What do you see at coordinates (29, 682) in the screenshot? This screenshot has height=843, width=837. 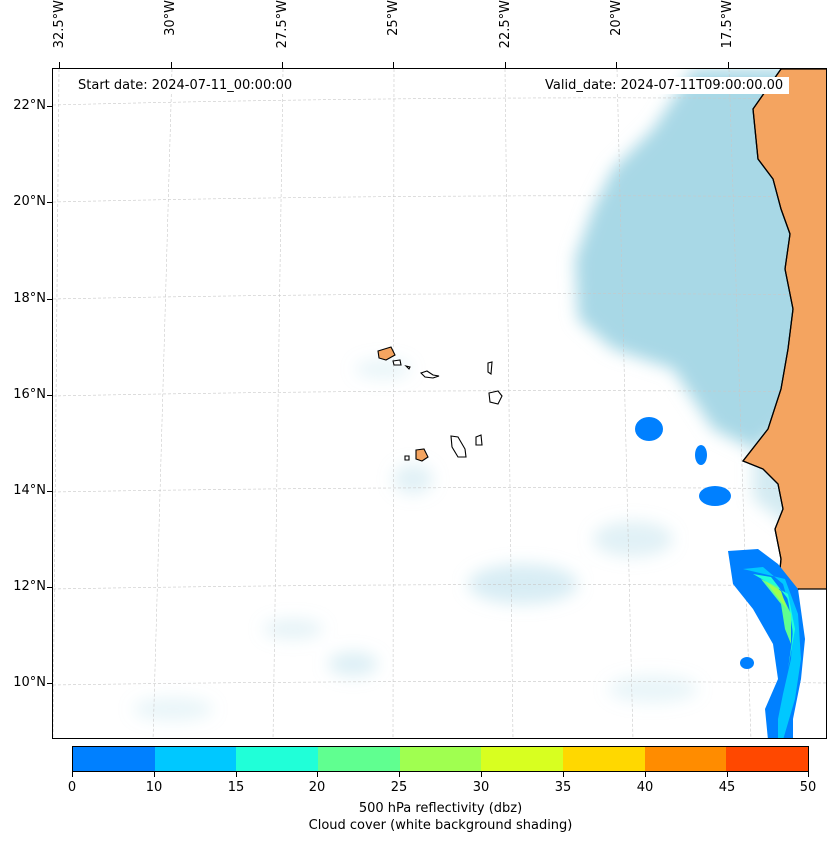 I see `lat-label-10n: 10°N` at bounding box center [29, 682].